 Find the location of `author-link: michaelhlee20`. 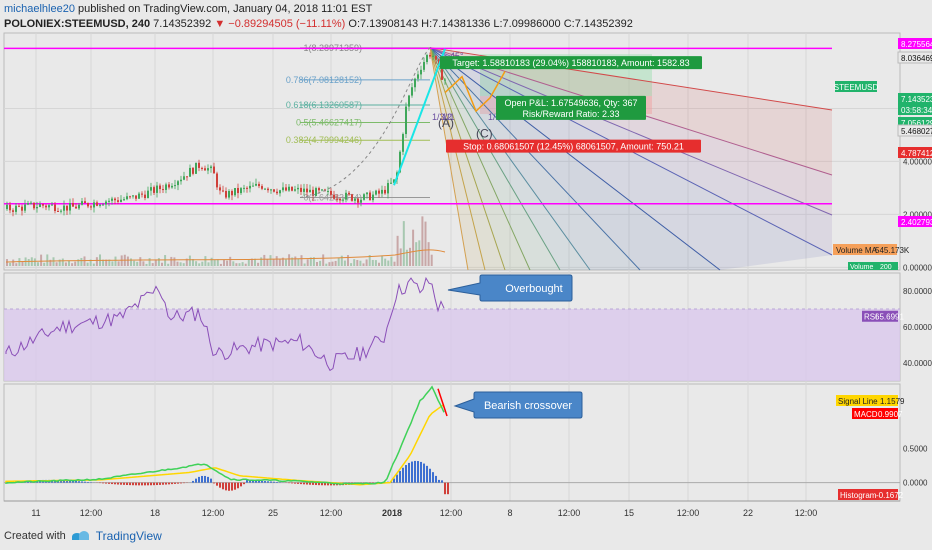

author-link: michaelhlee20 is located at coordinates (39, 9).